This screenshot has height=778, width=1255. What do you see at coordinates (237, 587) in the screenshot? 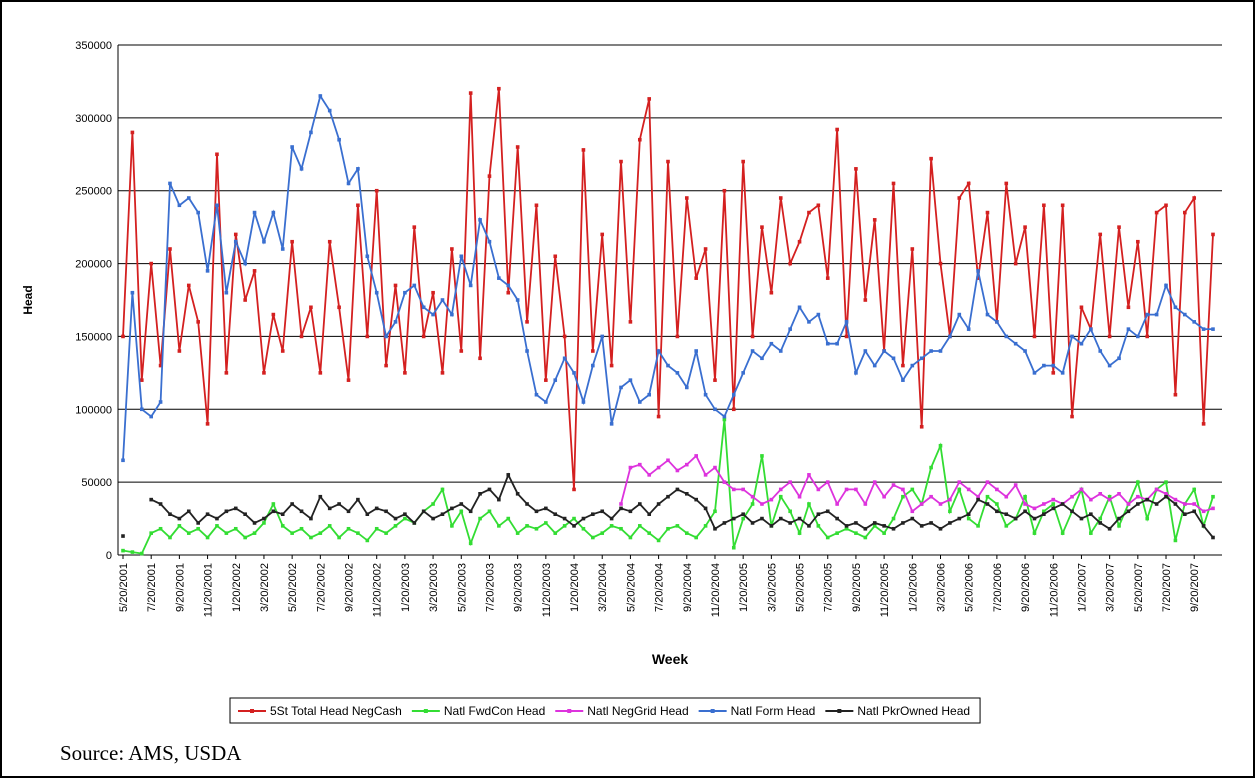
I see `x-tick-label: 1/20/2002` at bounding box center [237, 587].